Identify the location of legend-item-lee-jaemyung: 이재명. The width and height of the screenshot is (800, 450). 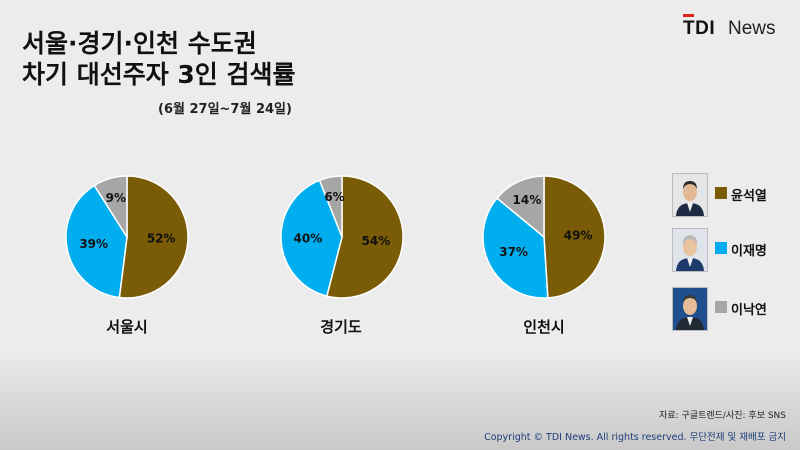
(732, 250).